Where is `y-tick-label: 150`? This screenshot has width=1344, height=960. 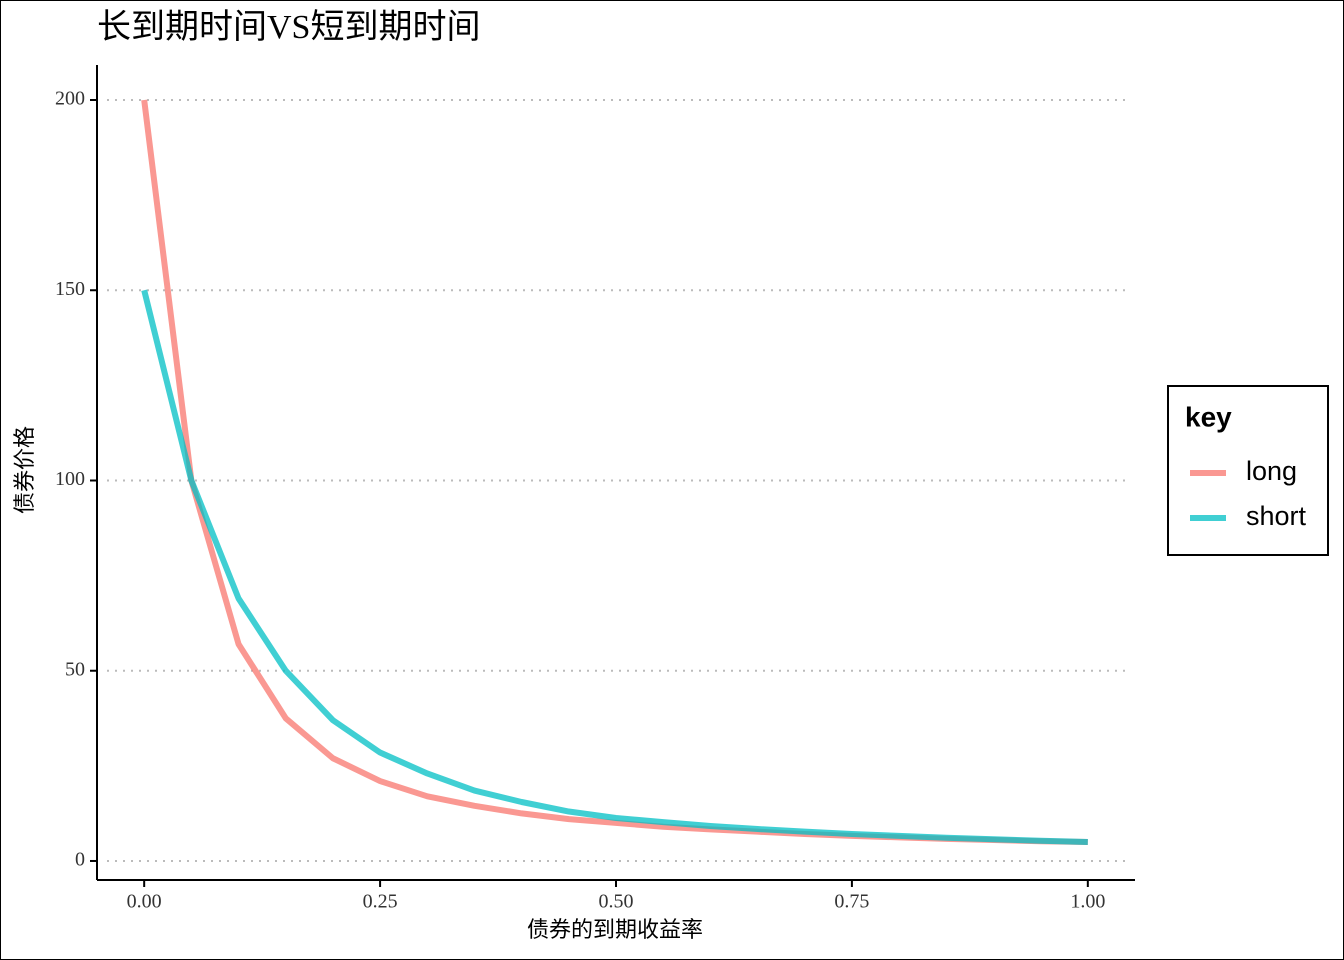
y-tick-label: 150 is located at coordinates (70, 289).